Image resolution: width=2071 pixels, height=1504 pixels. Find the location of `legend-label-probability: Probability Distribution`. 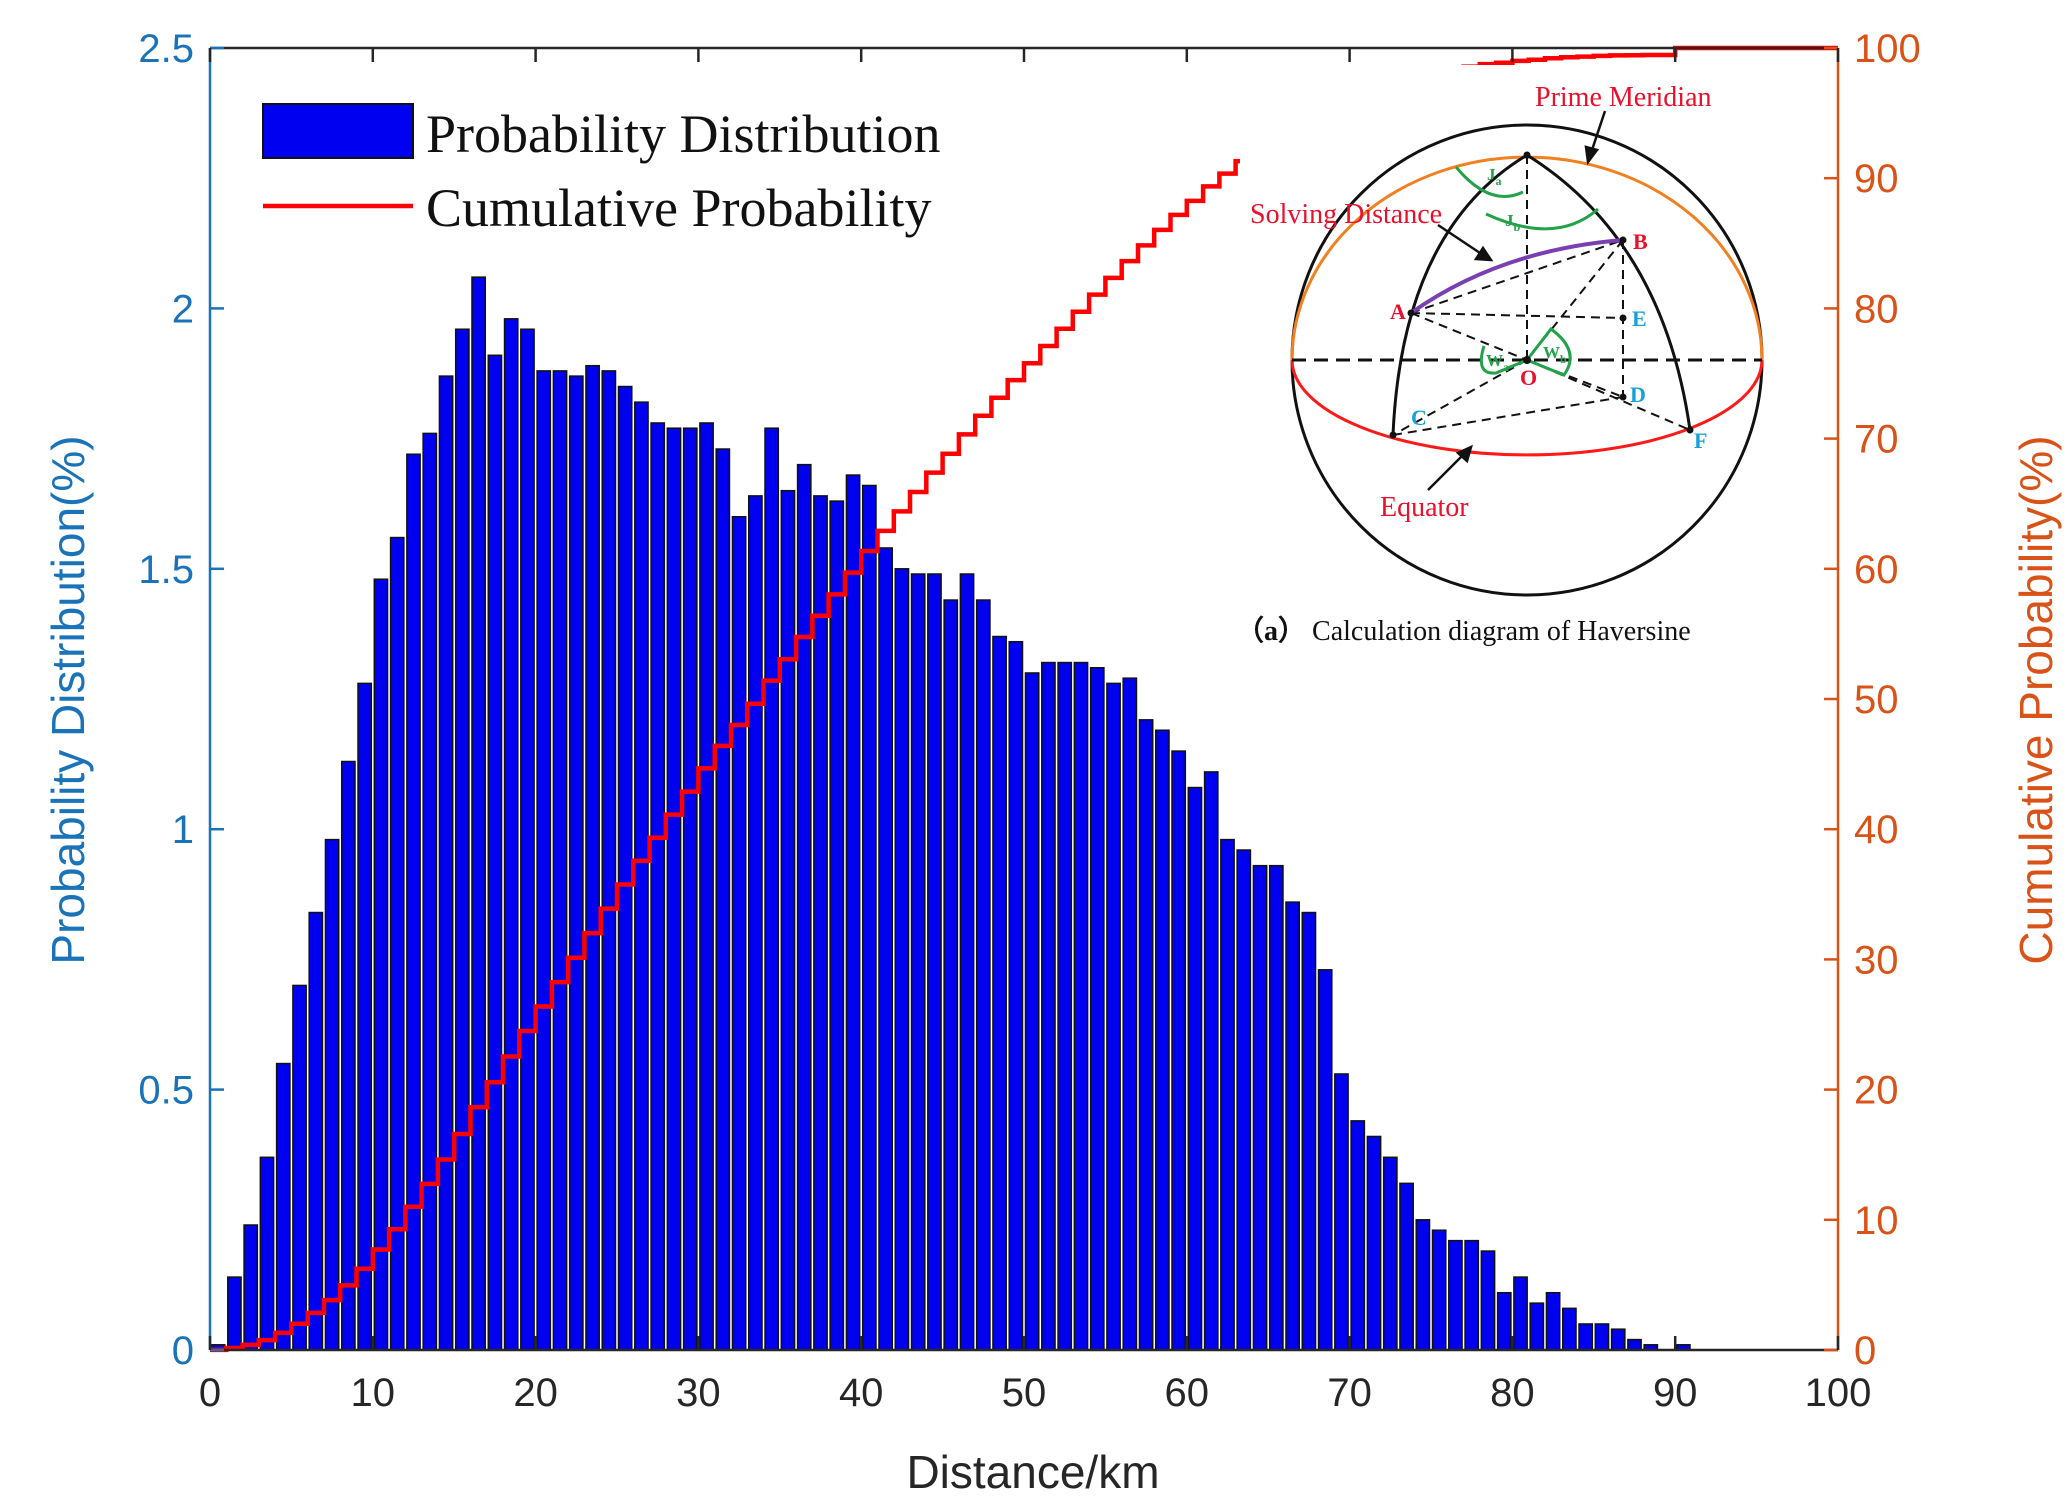

legend-label-probability: Probability Distribution is located at coordinates (683, 134).